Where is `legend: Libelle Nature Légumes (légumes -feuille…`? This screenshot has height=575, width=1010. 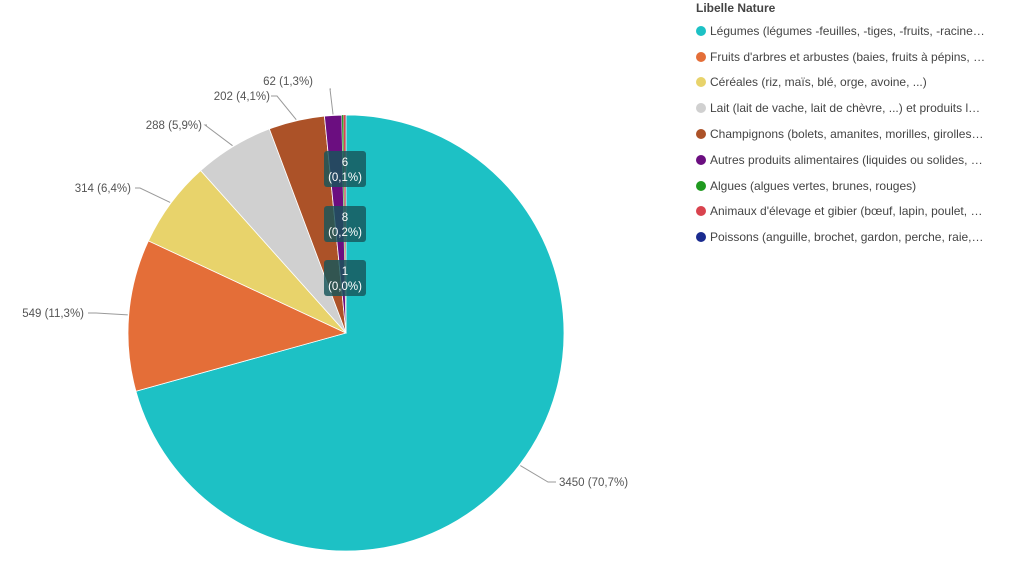
legend: Libelle Nature Légumes (légumes -feuille… is located at coordinates (851, 125).